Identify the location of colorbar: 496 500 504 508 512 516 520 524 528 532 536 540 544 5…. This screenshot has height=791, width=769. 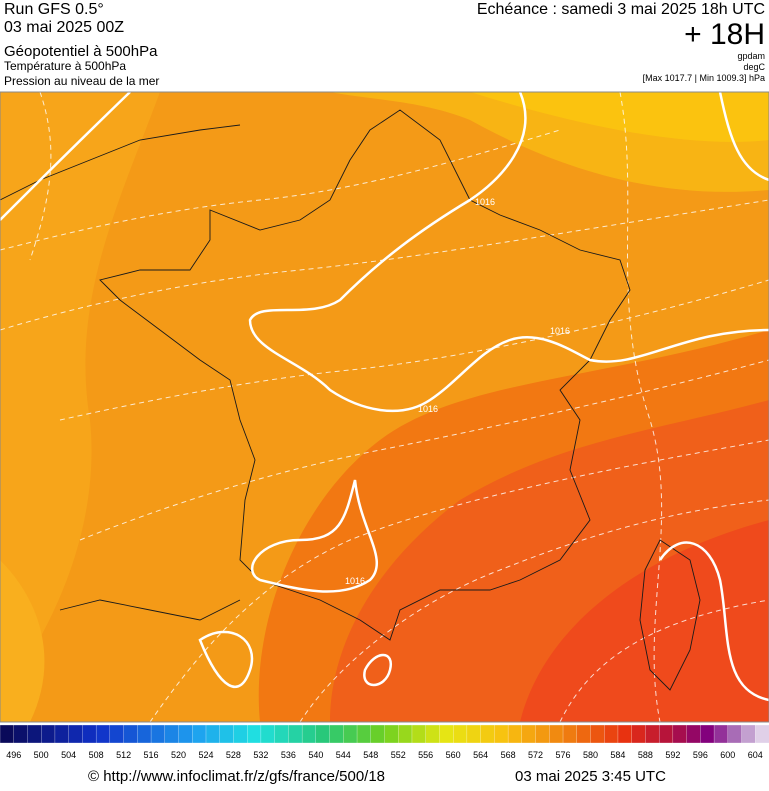
(384, 742).